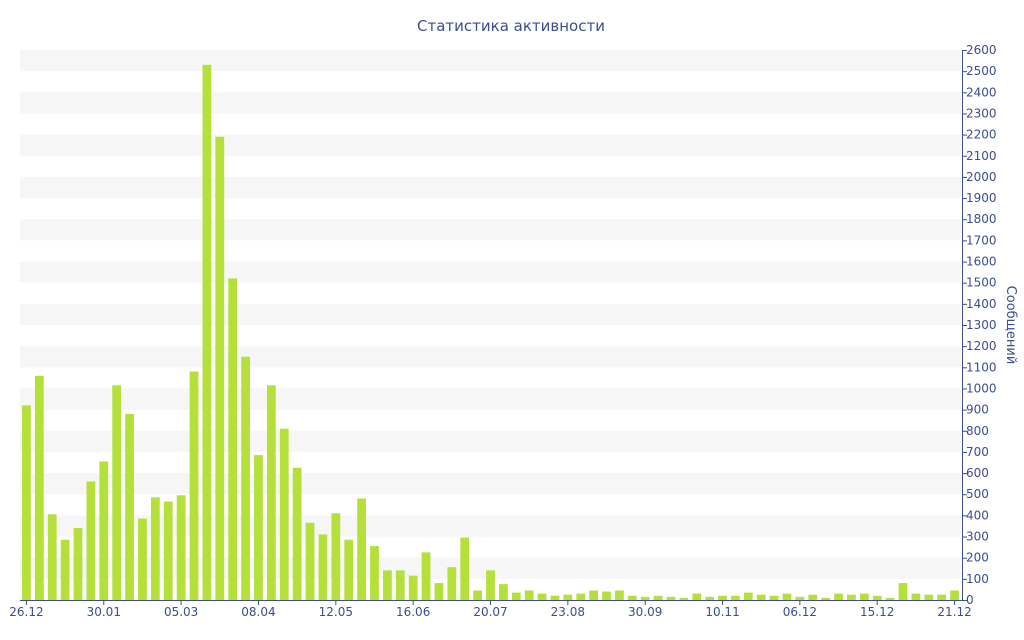 This screenshot has height=640, width=1024. I want to click on y-tick-label: 600, so click(977, 473).